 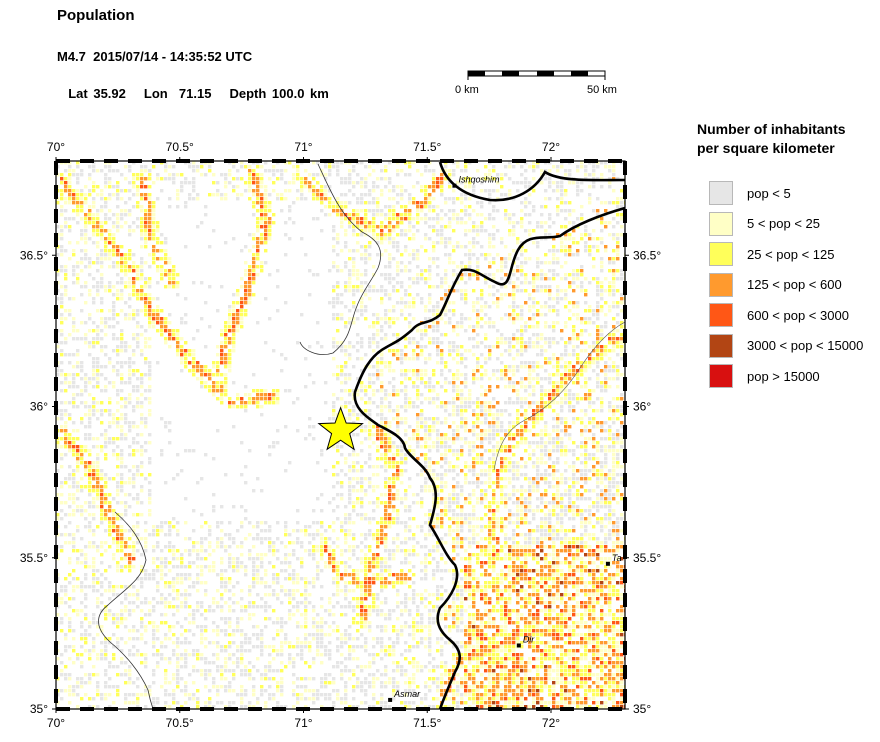 I want to click on legend-label: 5 < pop < 25, so click(x=784, y=223).